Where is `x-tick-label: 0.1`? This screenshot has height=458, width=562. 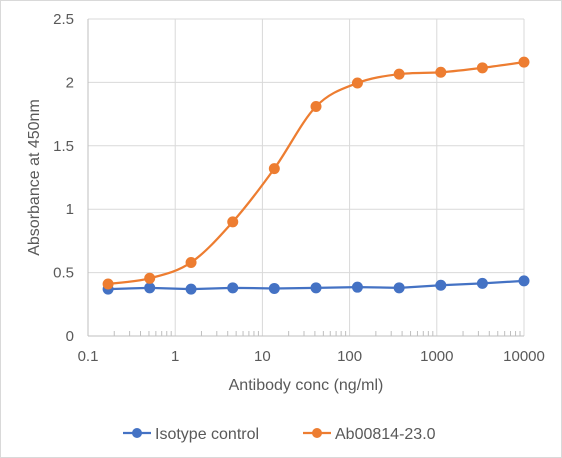 x-tick-label: 0.1 is located at coordinates (88, 356).